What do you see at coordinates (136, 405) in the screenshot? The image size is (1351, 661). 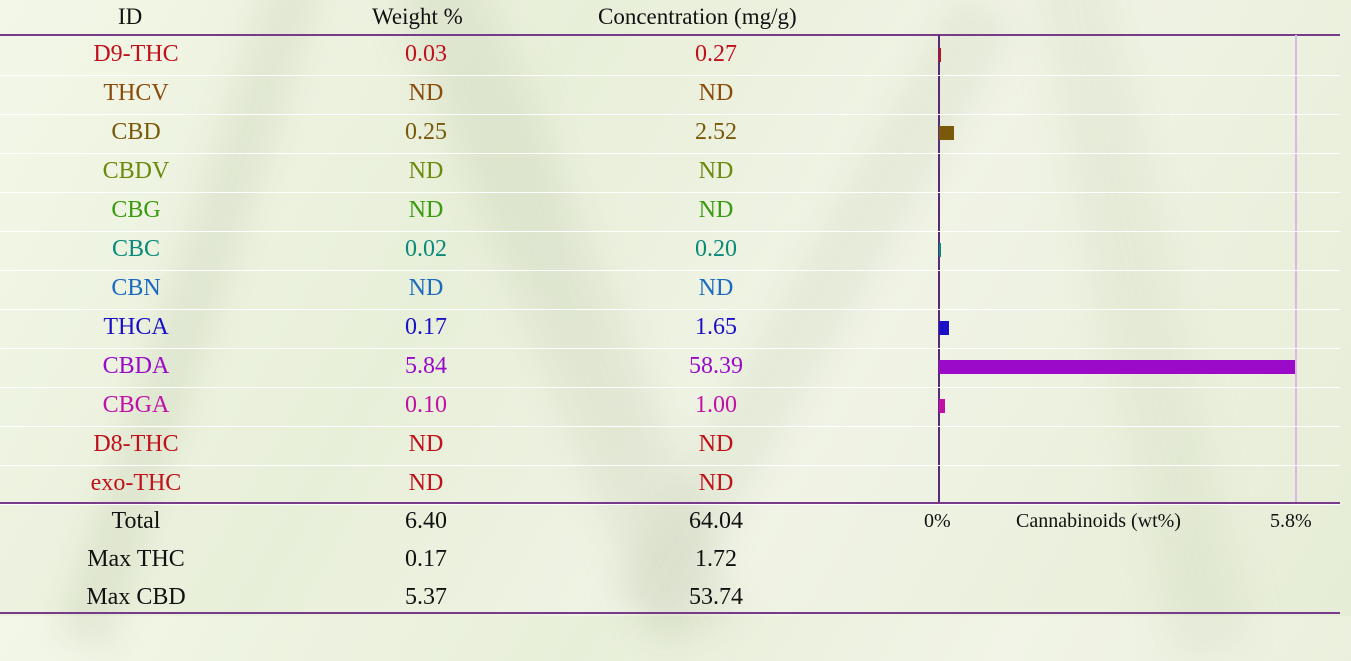 I see `cell-id: CBGA` at bounding box center [136, 405].